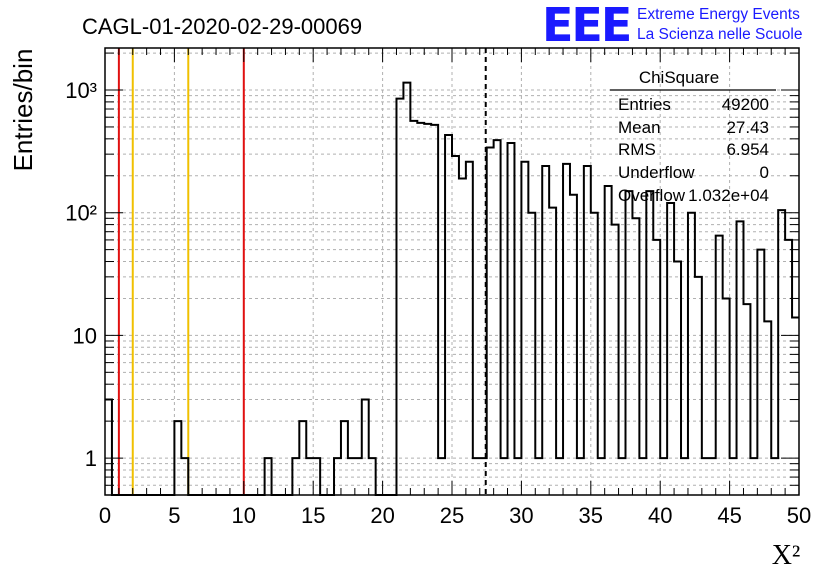  I want to click on x-tick-labels: 0 5 10 15 20 25 30 35 40 45 50, so click(455, 515).